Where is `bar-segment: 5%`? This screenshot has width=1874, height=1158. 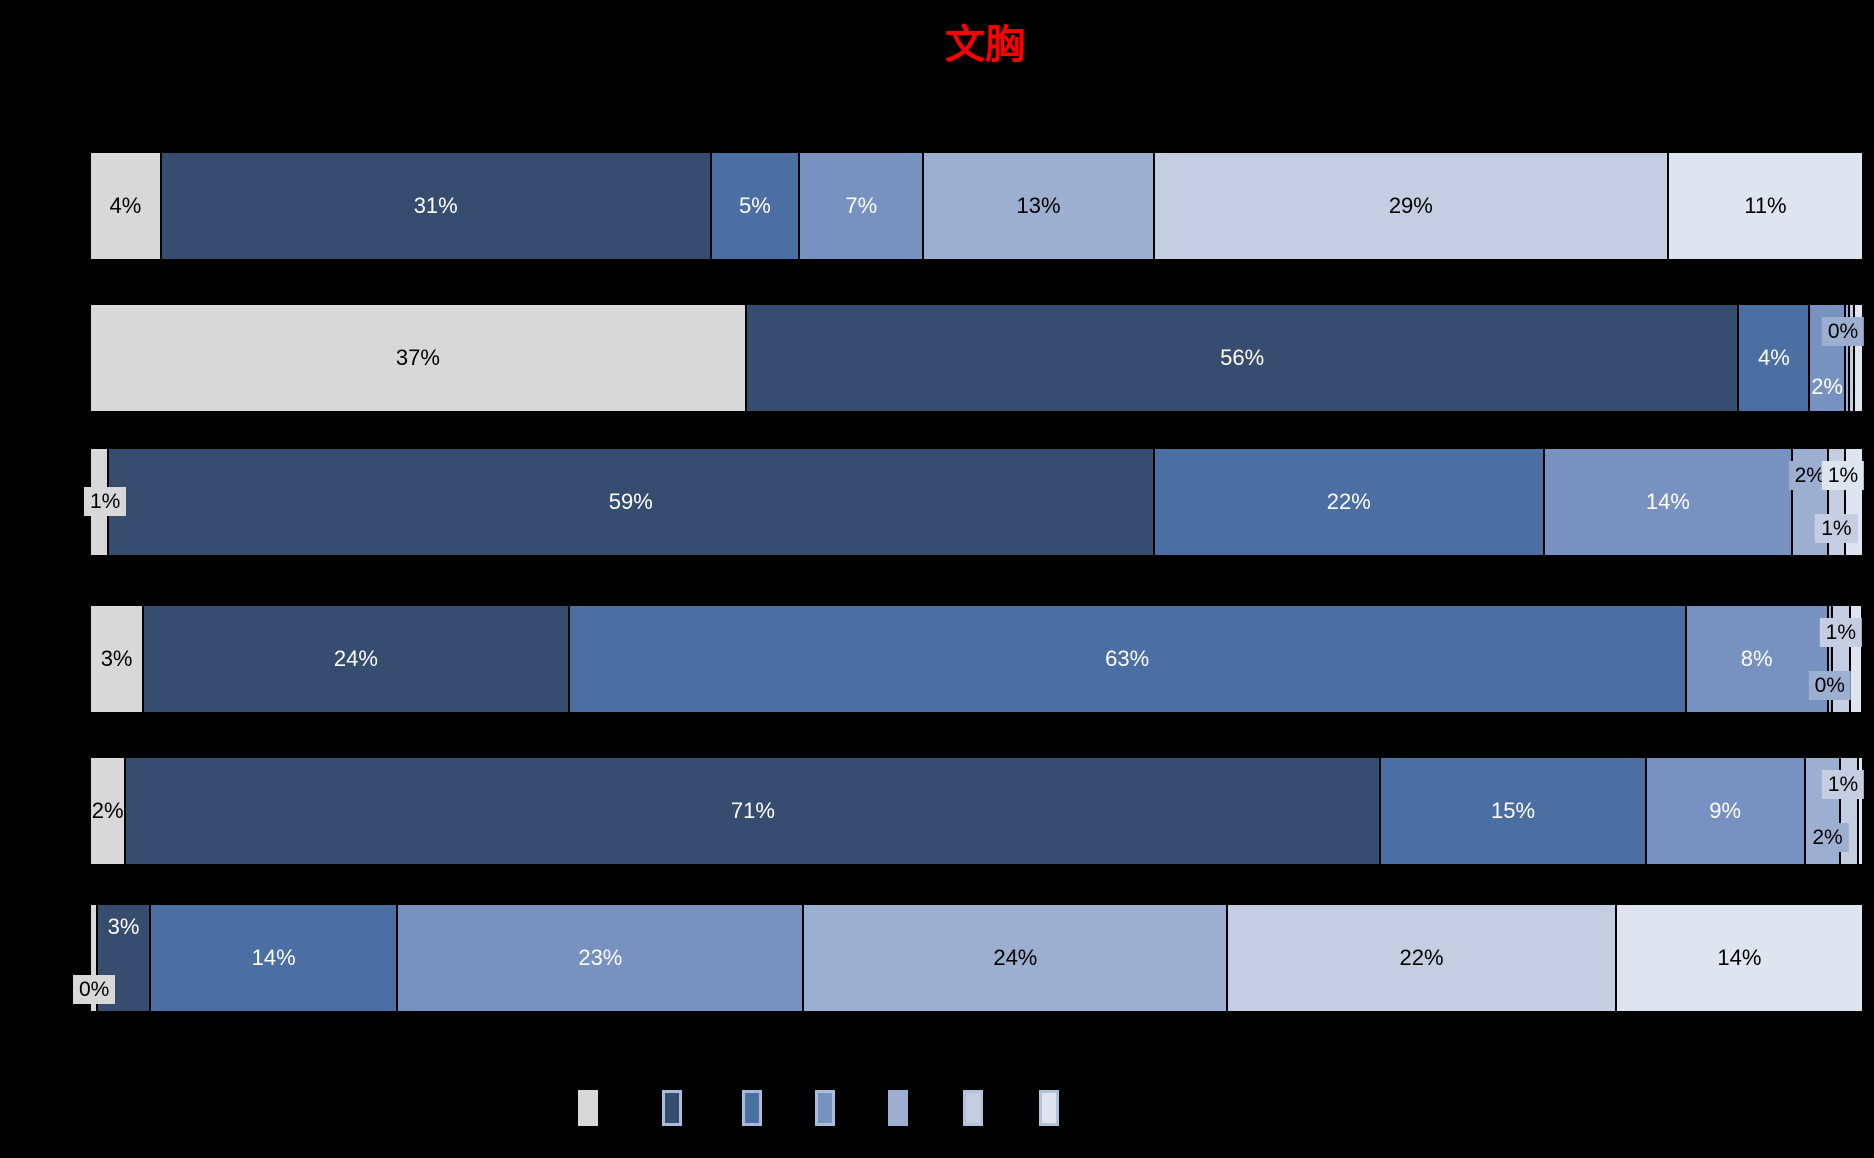 bar-segment: 5% is located at coordinates (755, 206).